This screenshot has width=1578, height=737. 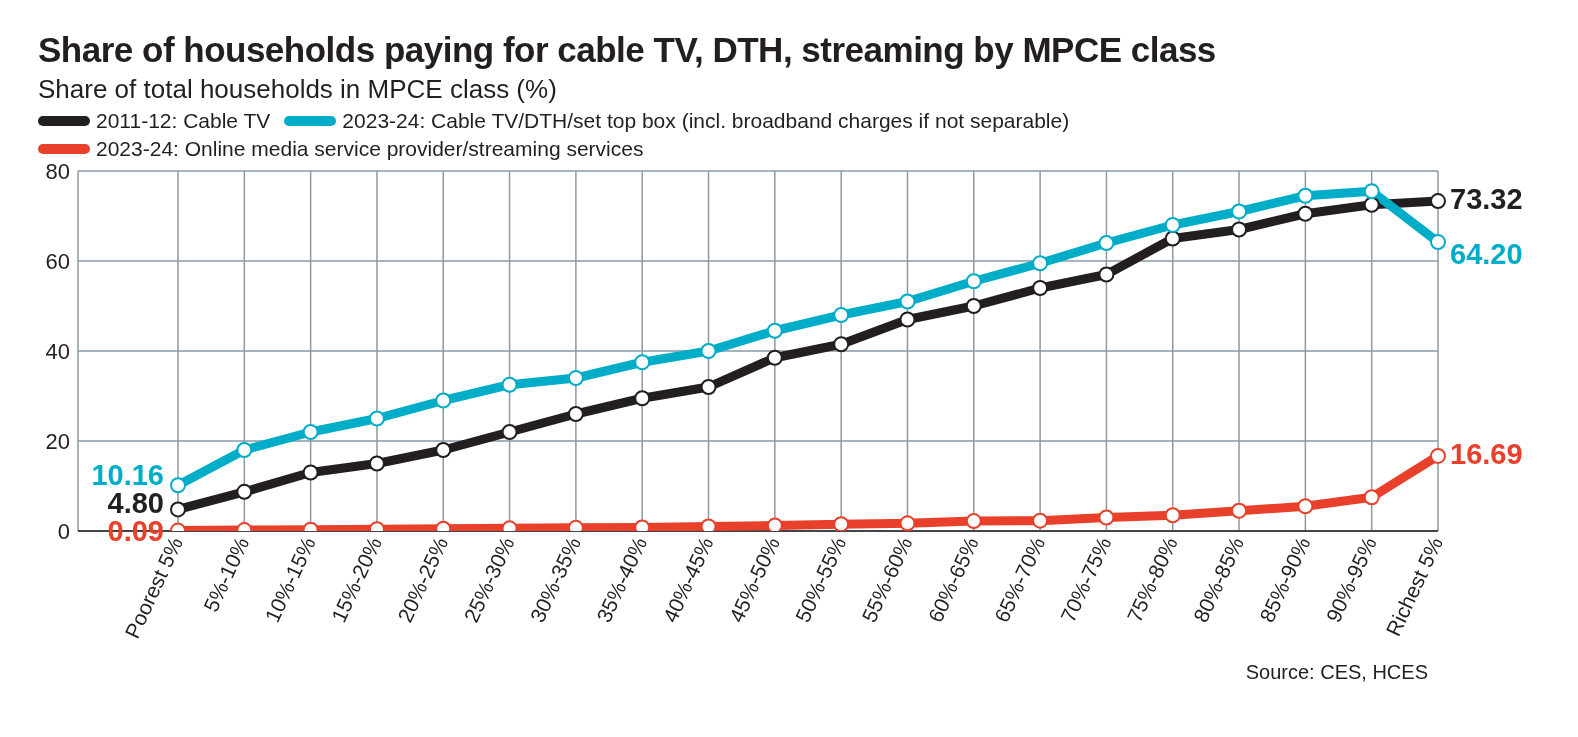 I want to click on data-label: 73.32, so click(x=1486, y=199).